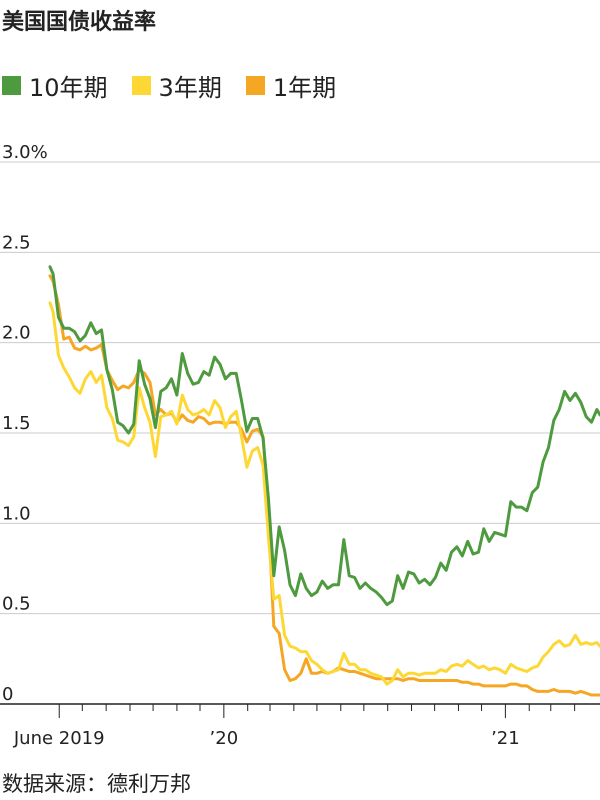 This screenshot has height=800, width=600. Describe the element at coordinates (16, 242) in the screenshot. I see `y-tick-label-5: 2.5` at that location.